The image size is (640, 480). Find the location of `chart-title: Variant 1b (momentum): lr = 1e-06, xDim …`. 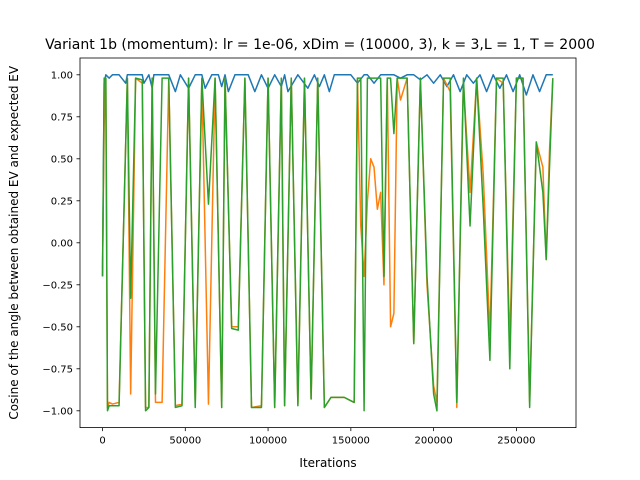

chart-title: Variant 1b (momentum): lr = 1e-06, xDim … is located at coordinates (320, 45).